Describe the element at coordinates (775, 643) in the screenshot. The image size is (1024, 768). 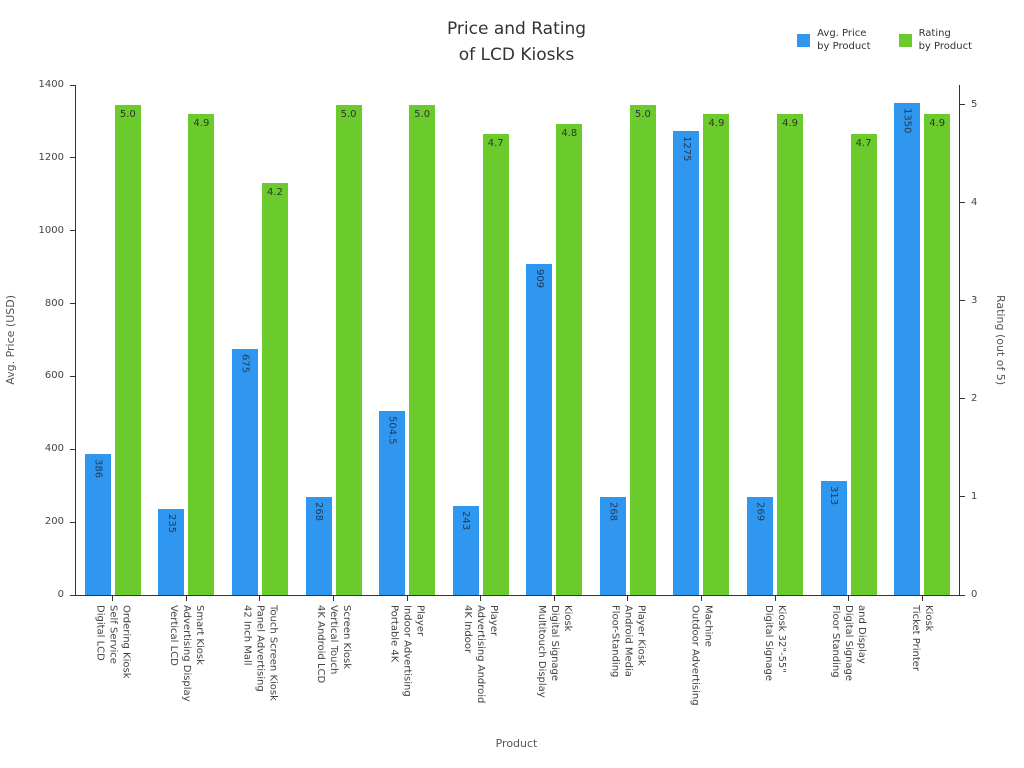
I see `x-tick-label-text: Digital Signage Kiosk 32"-55"` at that location.